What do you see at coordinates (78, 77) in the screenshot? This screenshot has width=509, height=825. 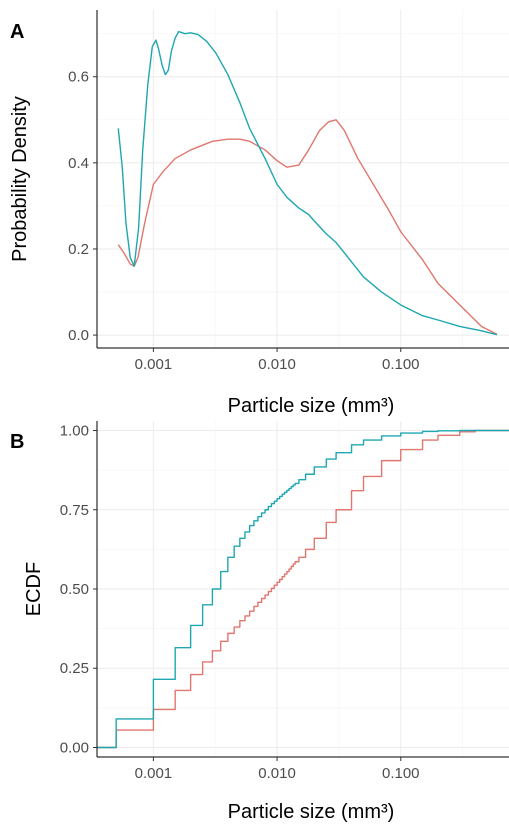 I see `y-tick-label: 0.6` at bounding box center [78, 77].